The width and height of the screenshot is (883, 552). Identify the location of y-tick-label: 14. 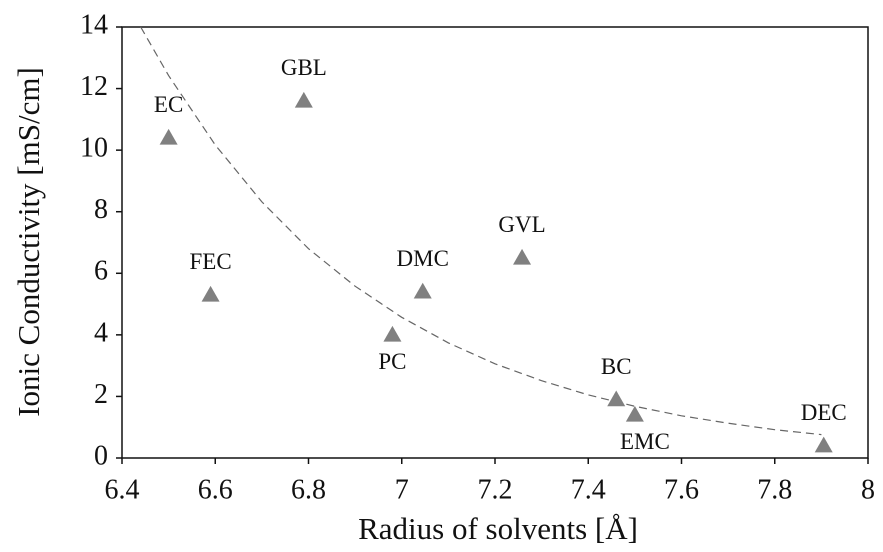
(94, 24).